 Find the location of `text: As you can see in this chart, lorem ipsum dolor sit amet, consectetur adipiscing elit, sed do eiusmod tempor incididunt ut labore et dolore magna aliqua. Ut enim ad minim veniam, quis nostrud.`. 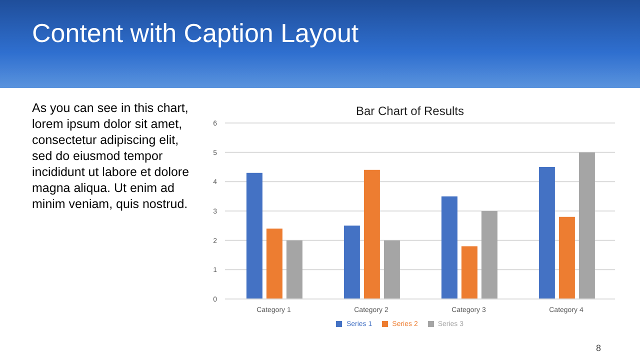

text: As you can see in this chart, lorem ipsum dolor sit amet, consectetur adipiscing elit, sed do eiusmod tempor incididunt ut labore et dolore magna aliqua. Ut enim ad minim veniam, quis nostrud. is located at coordinates (111, 156).